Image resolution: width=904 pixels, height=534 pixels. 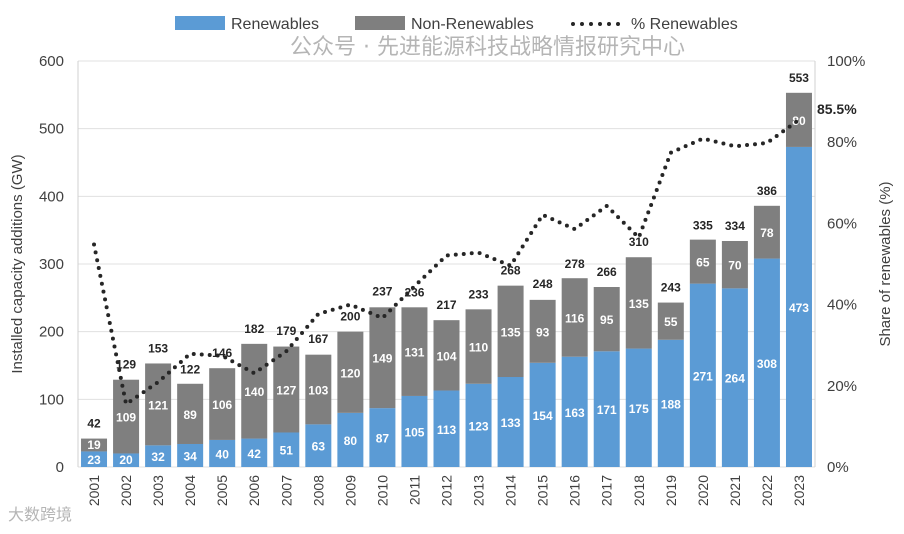 What do you see at coordinates (350, 317) in the screenshot?
I see `total-value-label: 200` at bounding box center [350, 317].